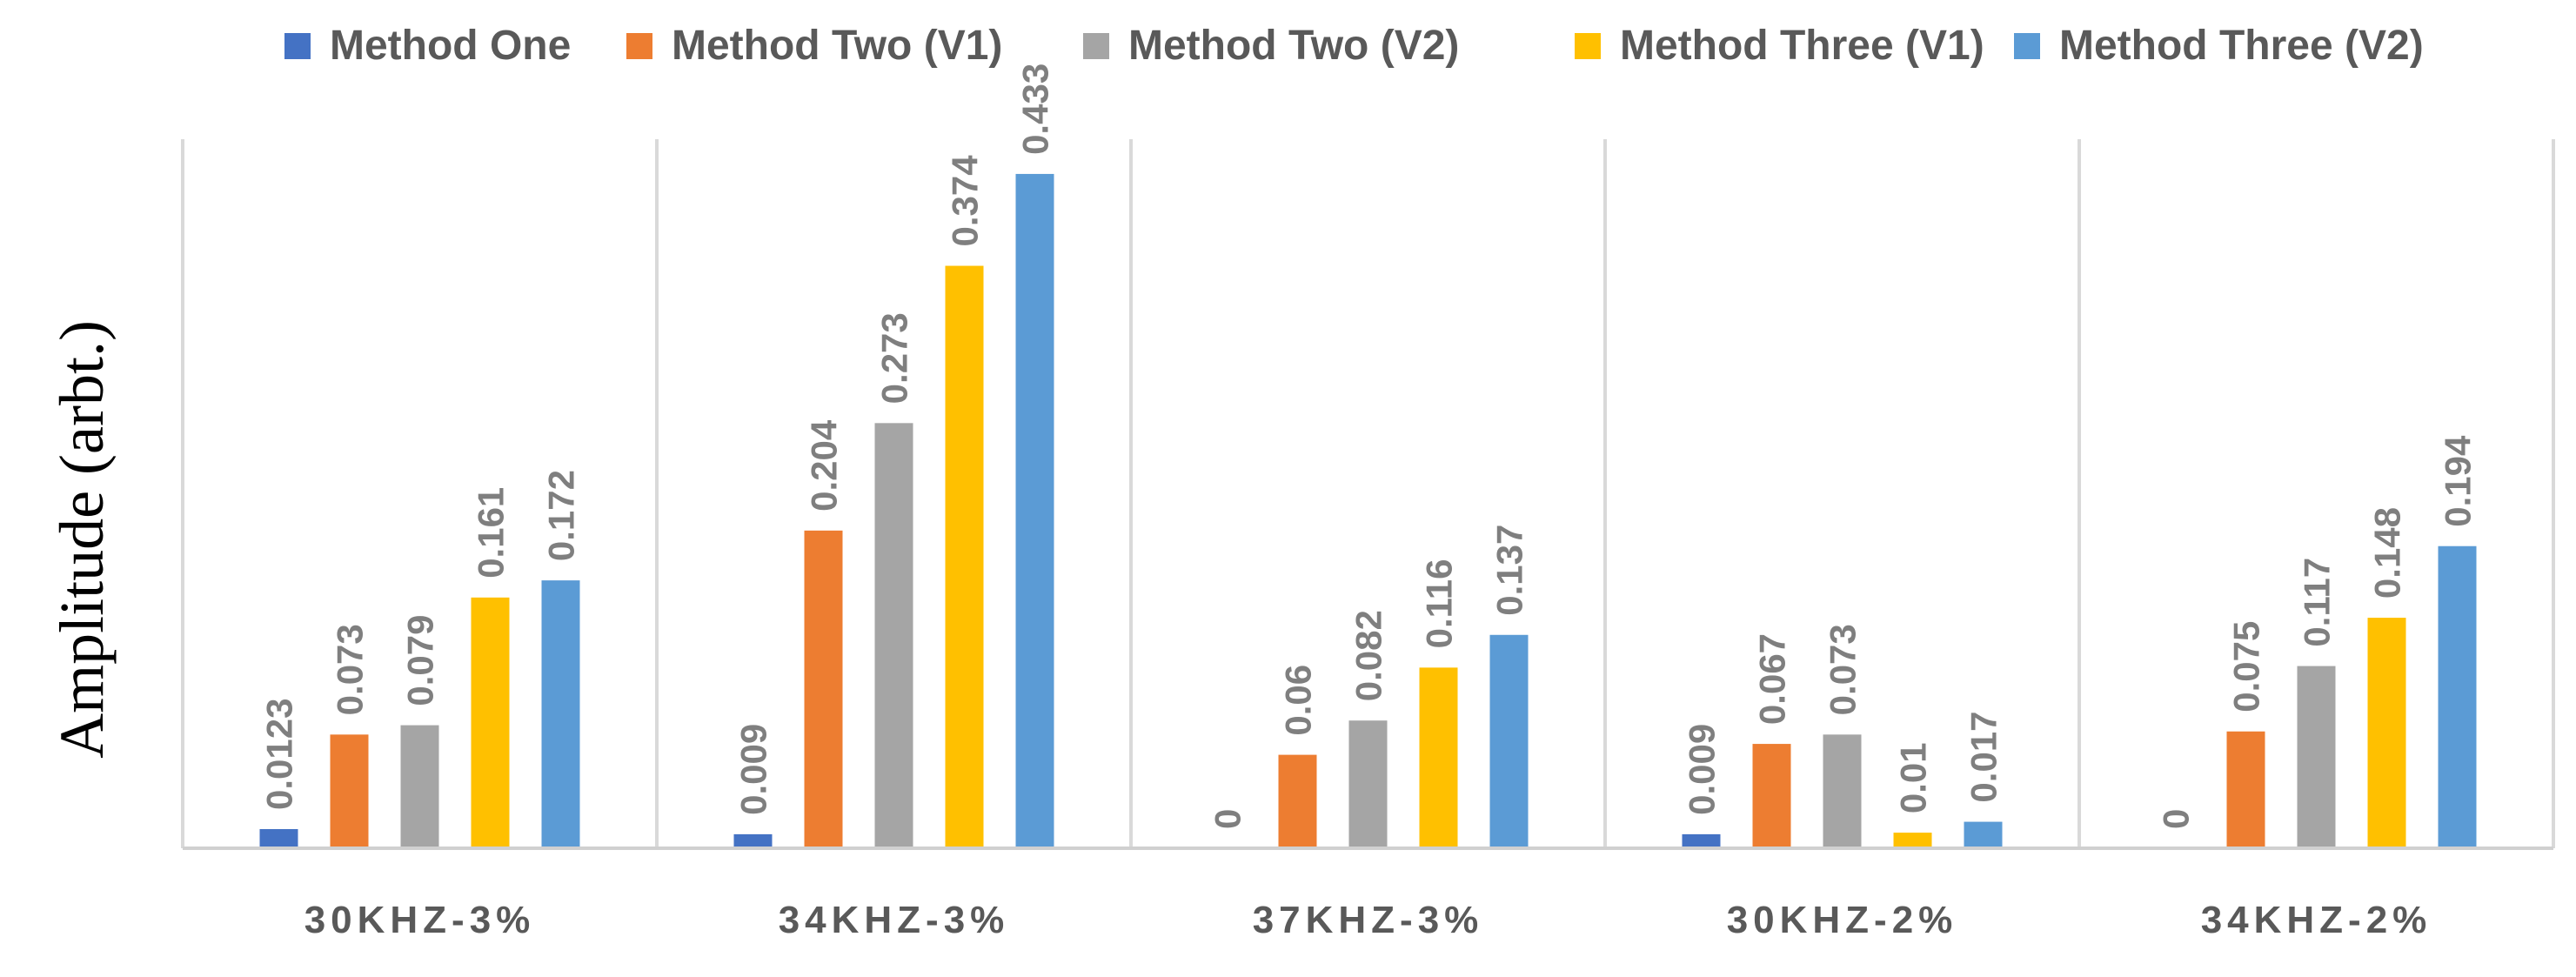 The width and height of the screenshot is (2576, 977). I want to click on data-label: 0.137, so click(1509, 570).